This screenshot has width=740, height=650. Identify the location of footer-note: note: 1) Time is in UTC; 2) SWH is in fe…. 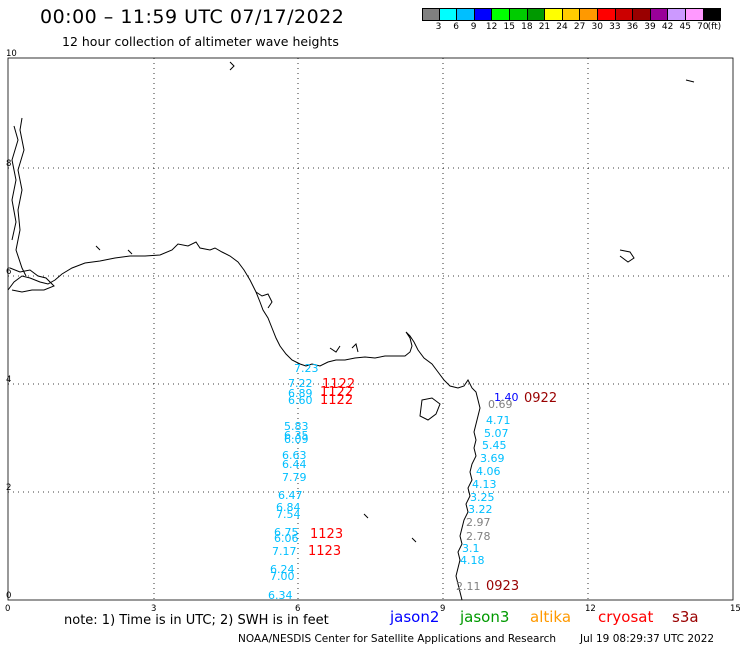
(196, 620).